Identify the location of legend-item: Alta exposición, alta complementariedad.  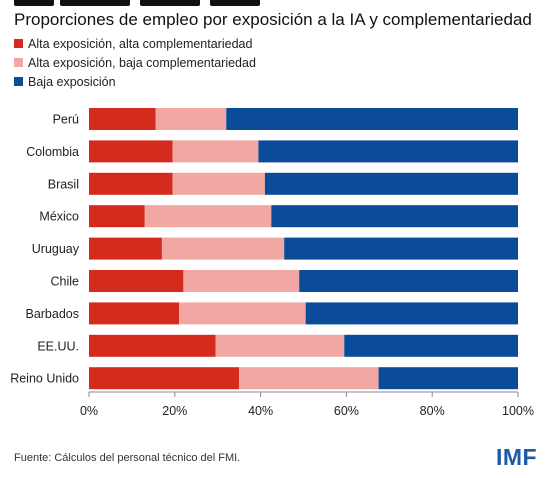
(135, 43).